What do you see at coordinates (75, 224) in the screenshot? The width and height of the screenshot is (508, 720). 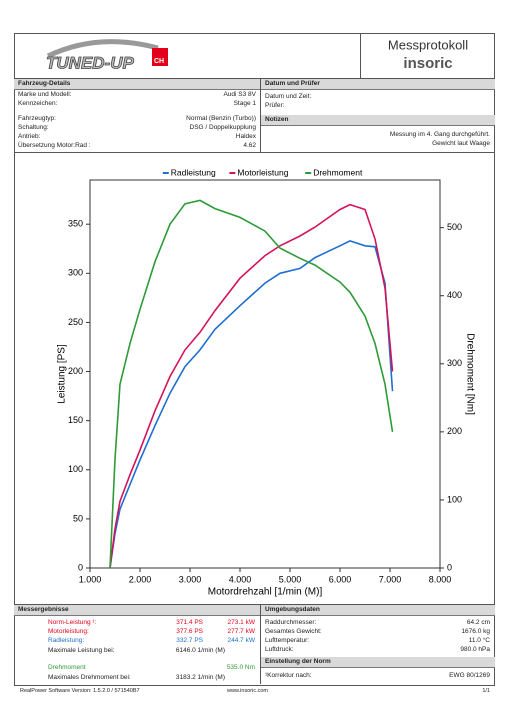 I see `y-tick-label: 350` at bounding box center [75, 224].